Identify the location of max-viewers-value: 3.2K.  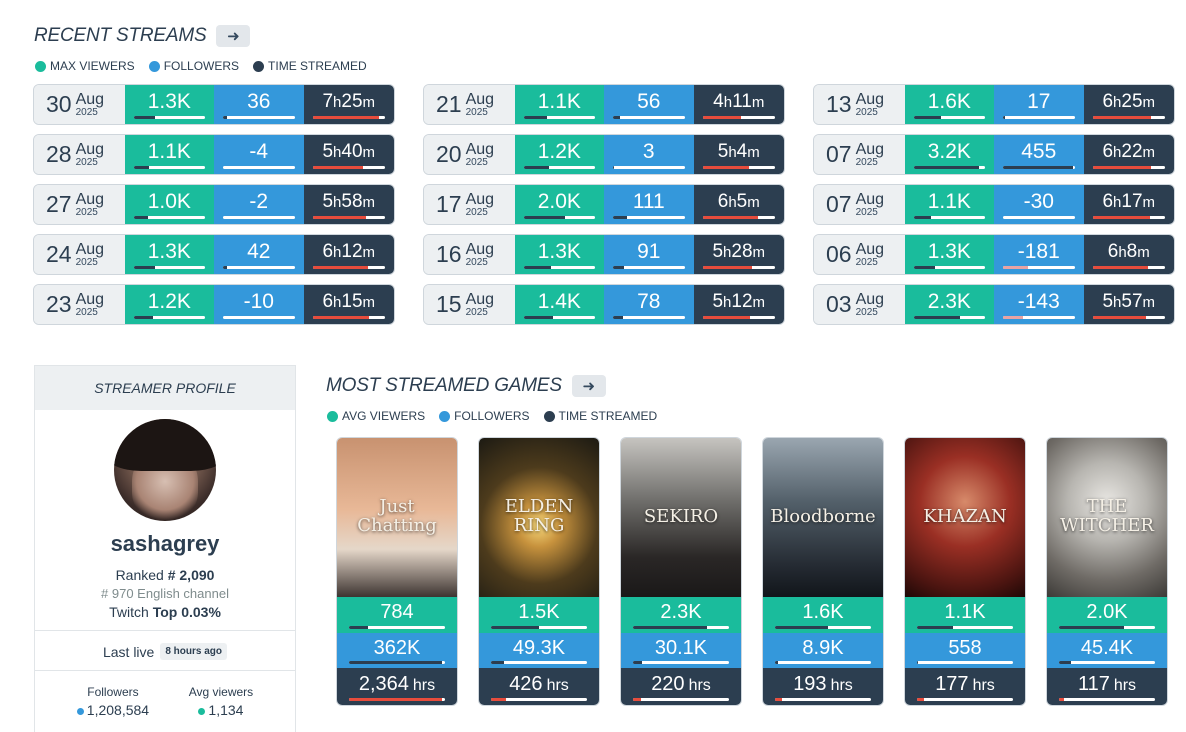
(949, 151).